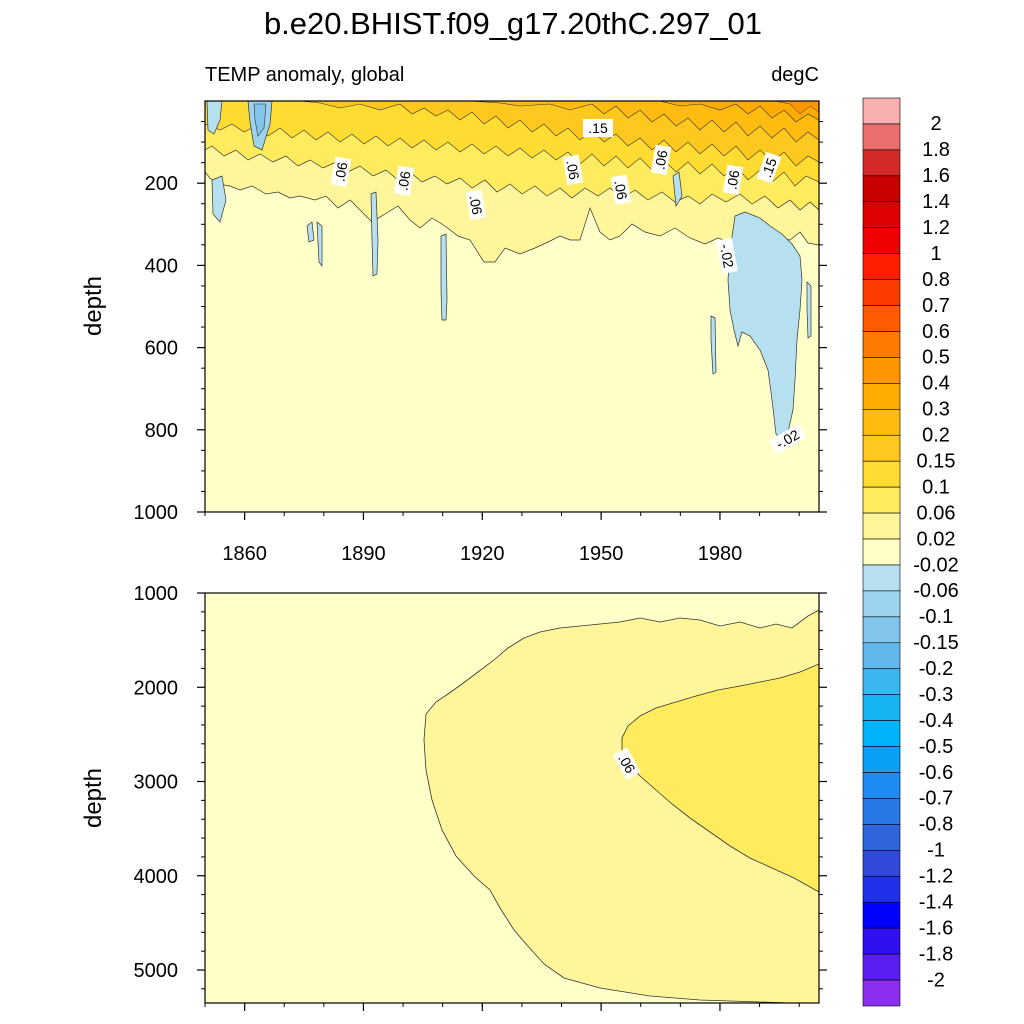 The height and width of the screenshot is (1024, 1024). What do you see at coordinates (936, 176) in the screenshot?
I see `colorbar-label: 1.6` at bounding box center [936, 176].